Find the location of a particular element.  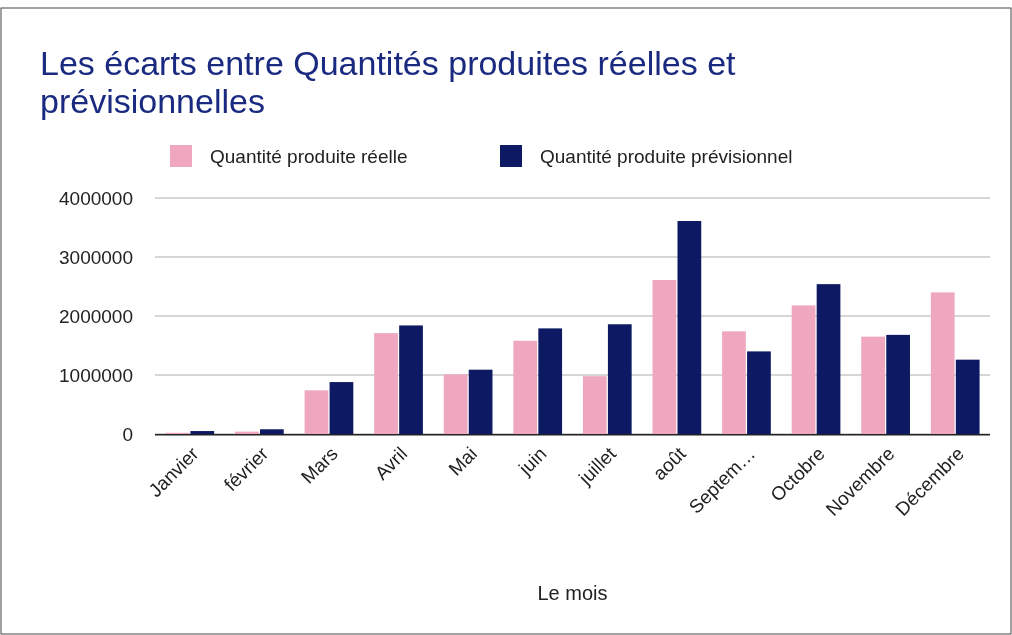

x-tick-label: juin is located at coordinates (532, 461).